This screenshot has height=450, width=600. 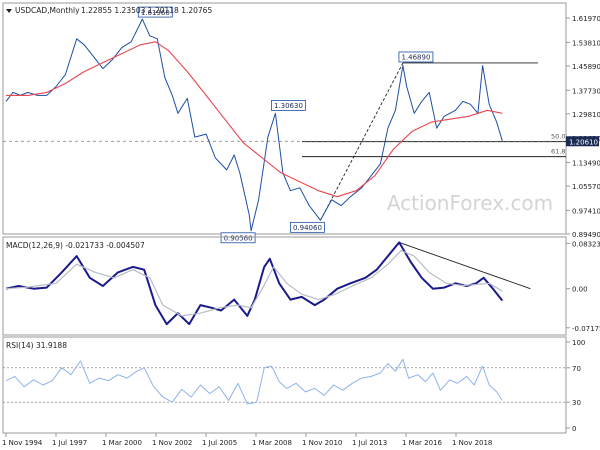 I want to click on annotation-label-1: 1.30630, so click(x=288, y=106).